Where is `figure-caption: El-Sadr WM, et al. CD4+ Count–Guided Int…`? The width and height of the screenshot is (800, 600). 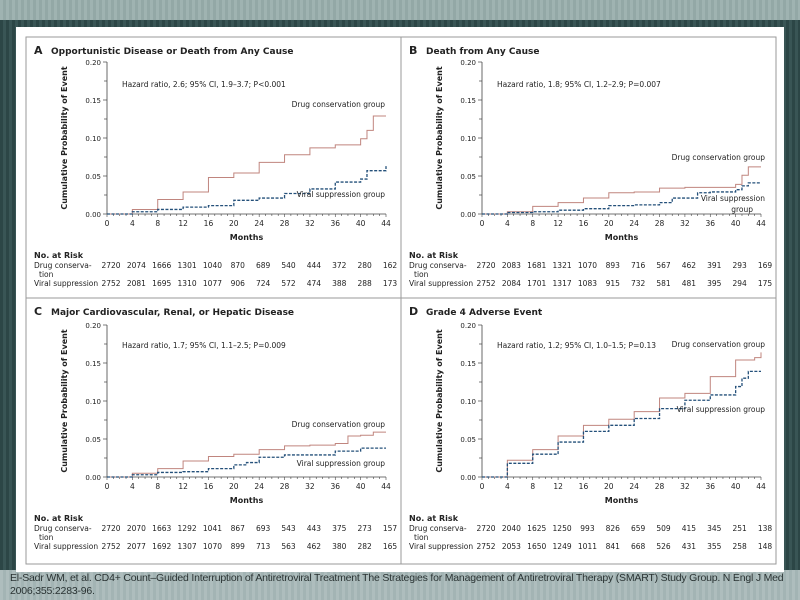
figure-caption: El-Sadr WM, et al. CD4+ Count–Guided Int… is located at coordinates (397, 584).